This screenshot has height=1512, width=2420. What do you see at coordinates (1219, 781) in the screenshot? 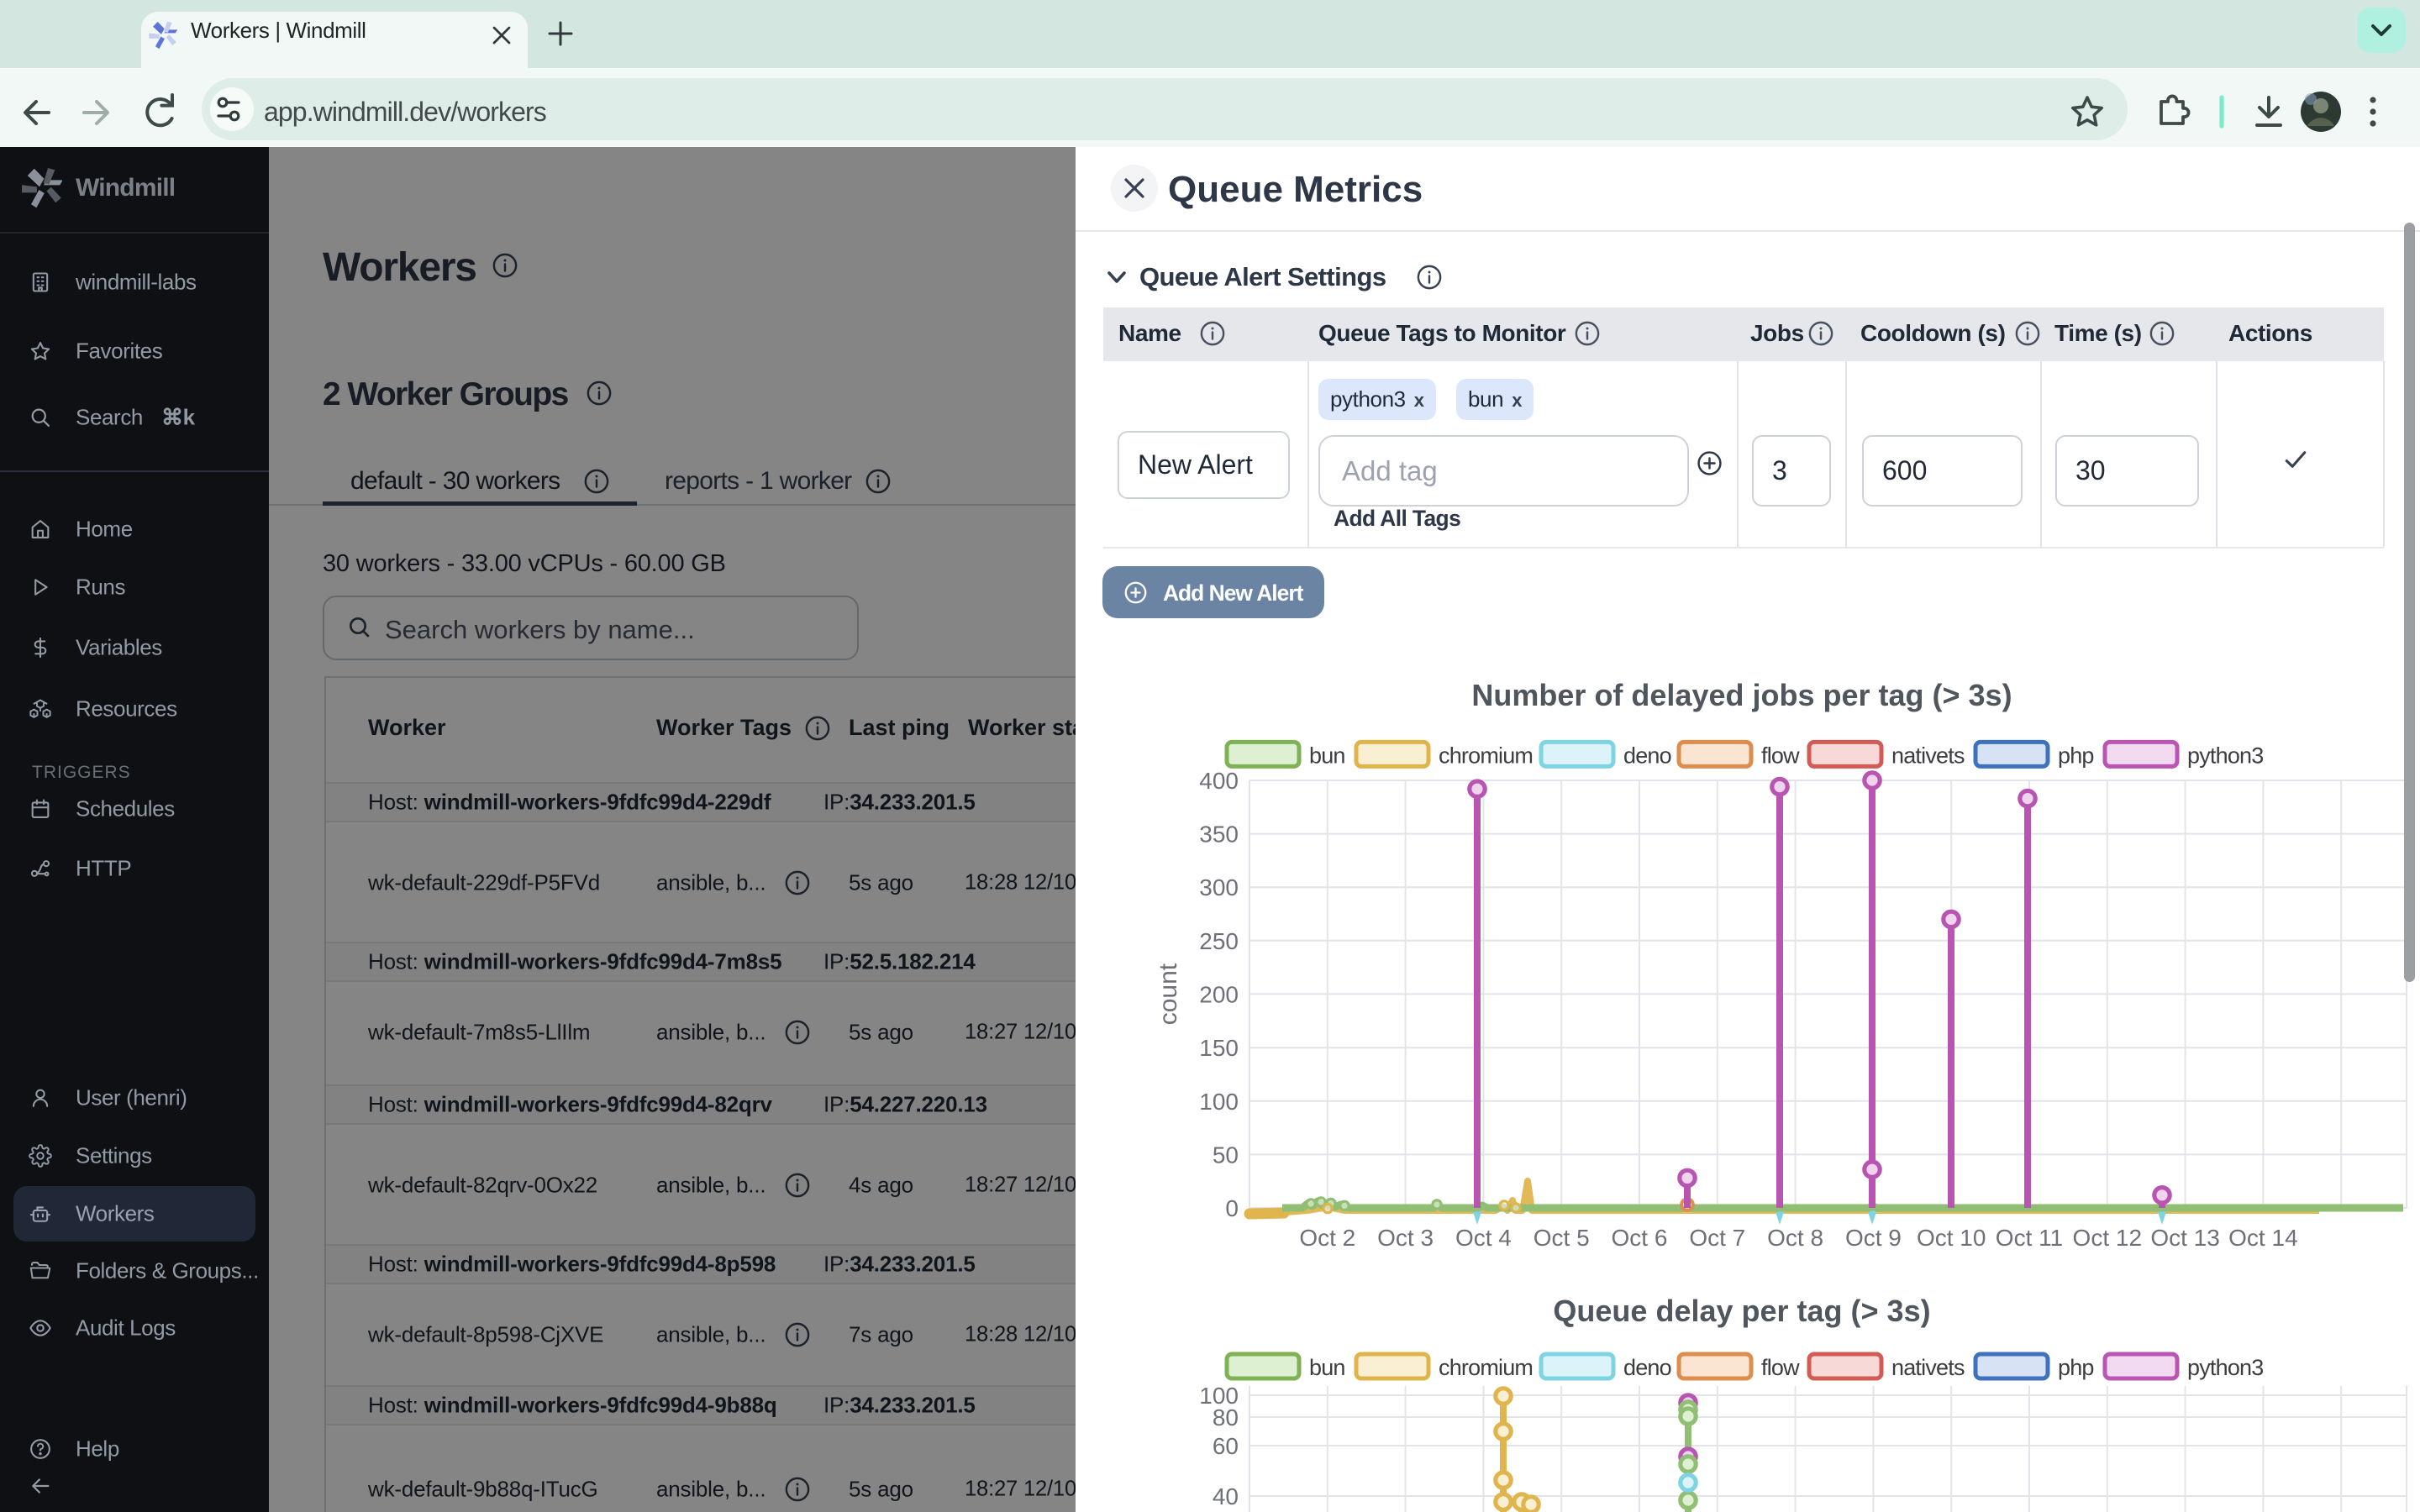
I see `svg-text: 400` at bounding box center [1219, 781].